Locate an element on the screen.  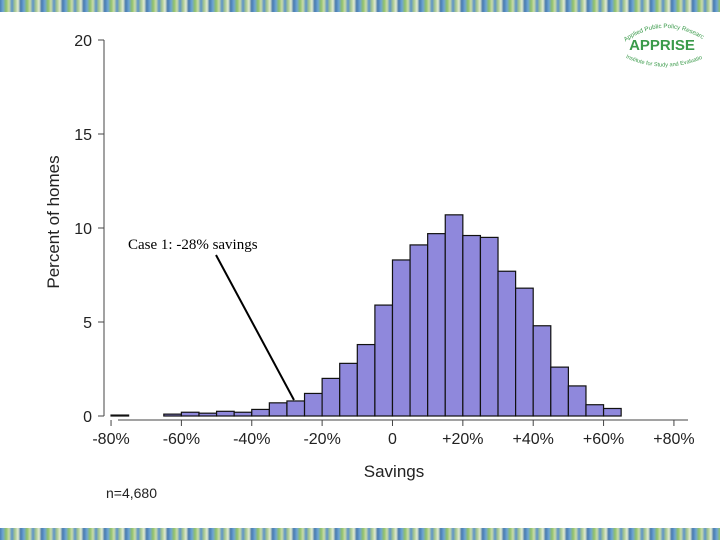
annotation-group: Case 1: -28% savings is located at coordinates (211, 319).